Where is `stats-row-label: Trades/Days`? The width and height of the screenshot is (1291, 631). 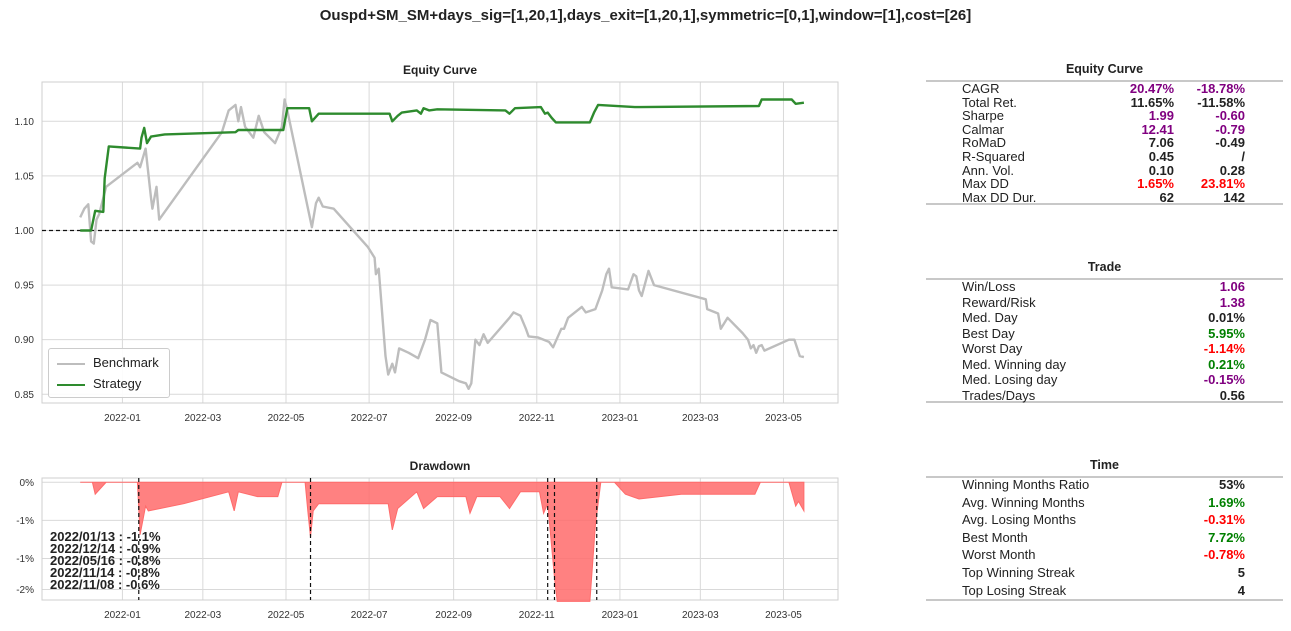
stats-row-label: Trades/Days is located at coordinates (999, 395).